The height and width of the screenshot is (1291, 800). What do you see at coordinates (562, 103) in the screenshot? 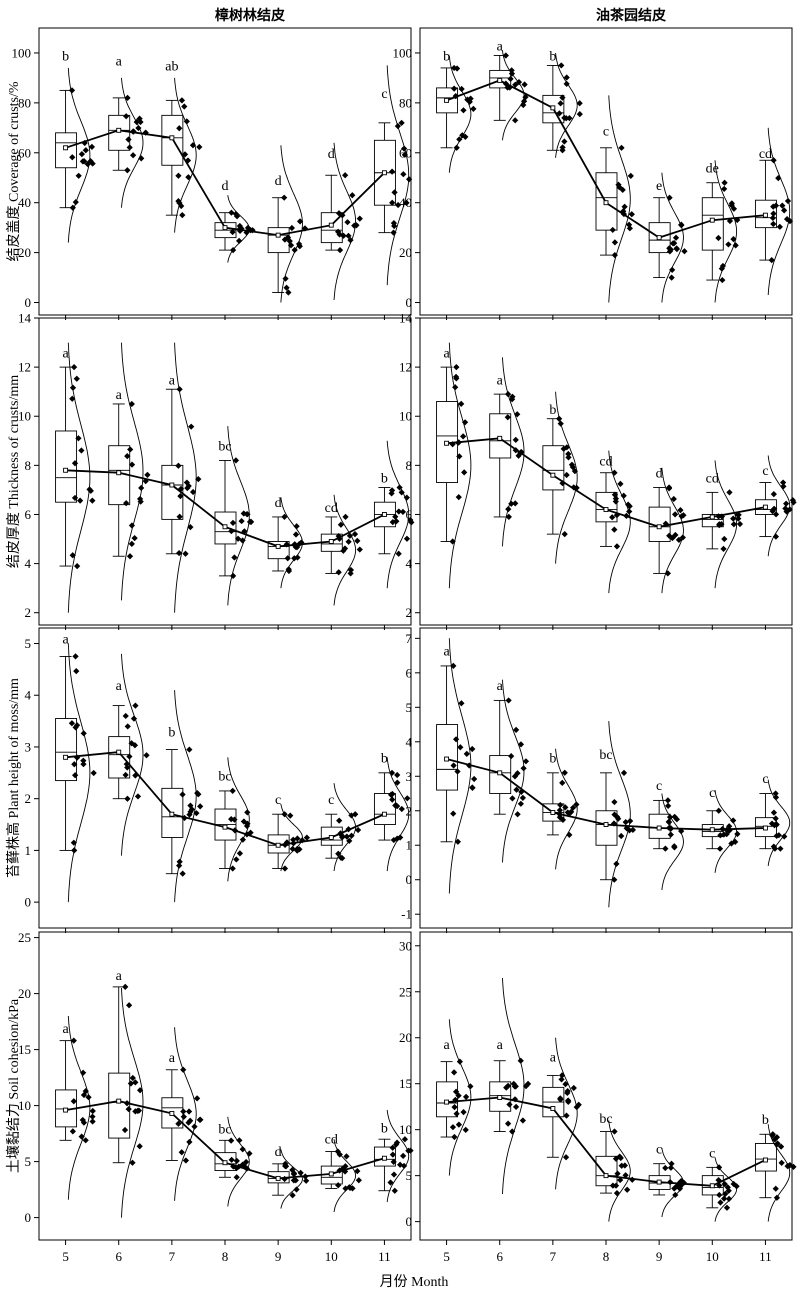
I see `box-7: b` at bounding box center [562, 103].